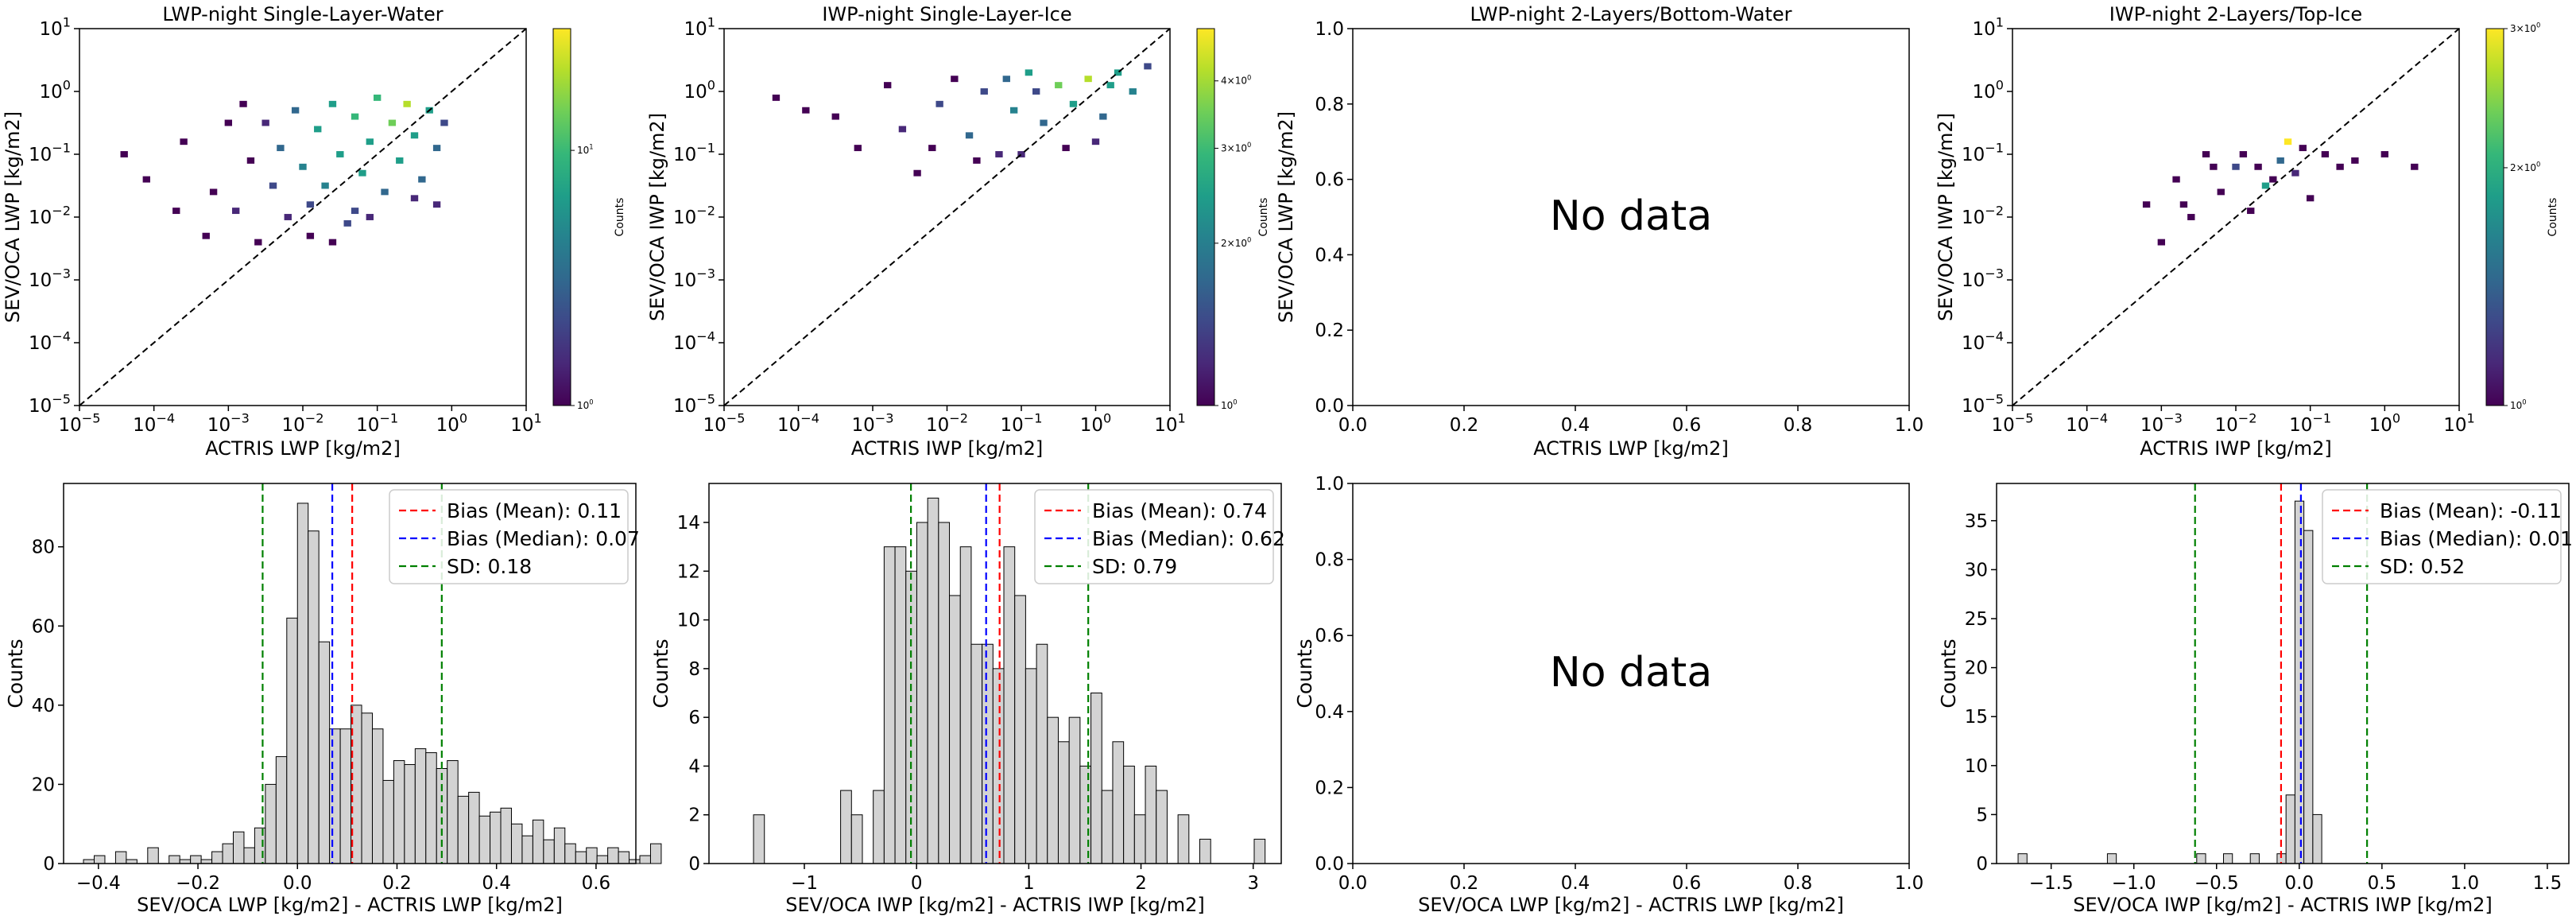  Describe the element at coordinates (43, 706) in the screenshot. I see `y-tick-label: 40` at that location.